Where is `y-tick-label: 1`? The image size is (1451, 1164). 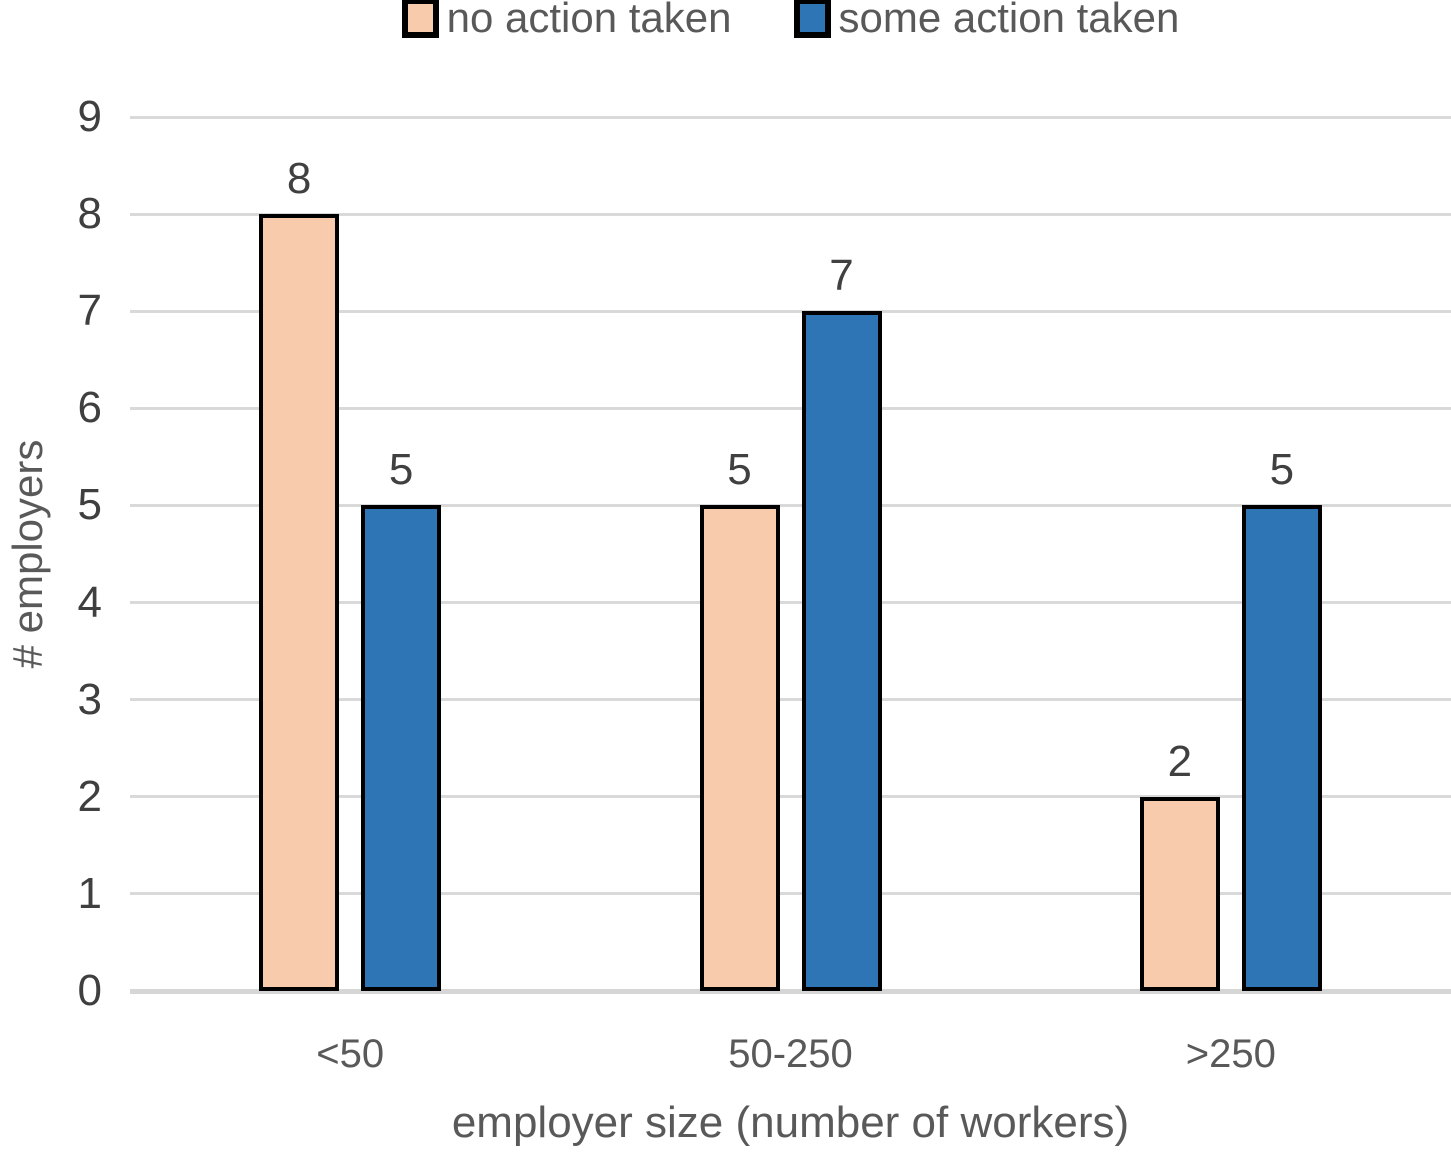 y-tick-label: 1 is located at coordinates (89, 893).